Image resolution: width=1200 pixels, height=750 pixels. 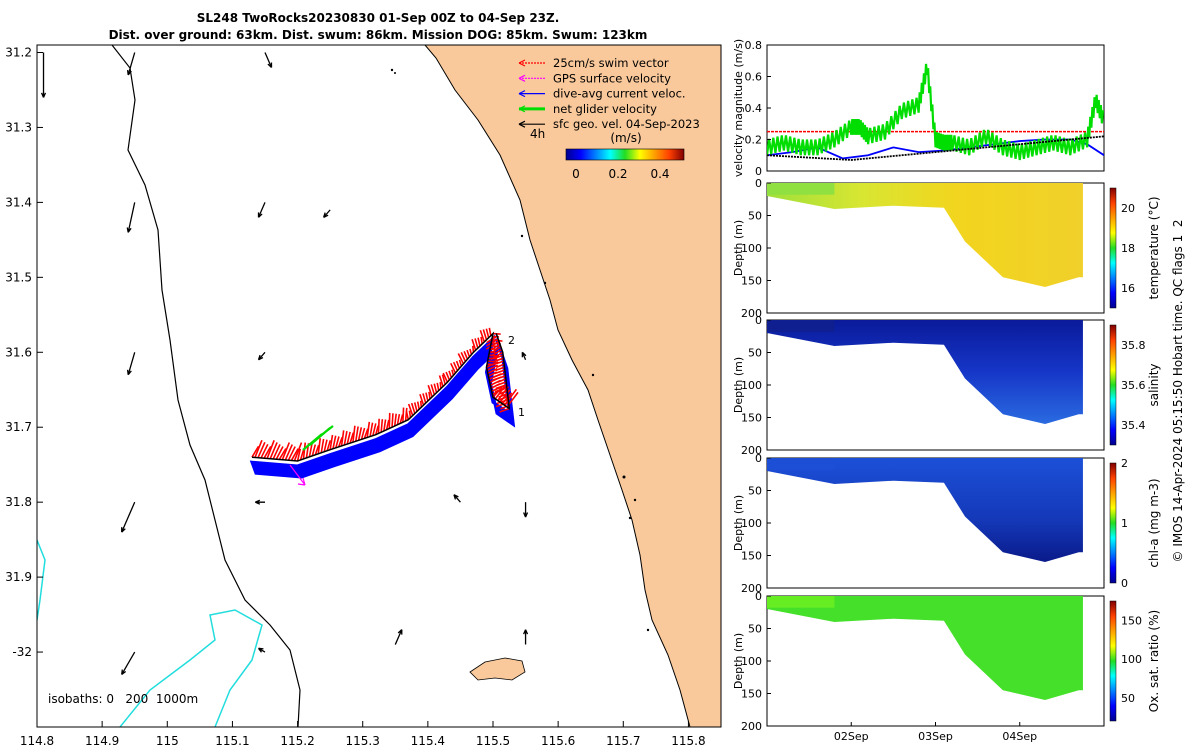 What do you see at coordinates (935, 148) in the screenshot?
I see `velocity-series-line` at bounding box center [935, 148].